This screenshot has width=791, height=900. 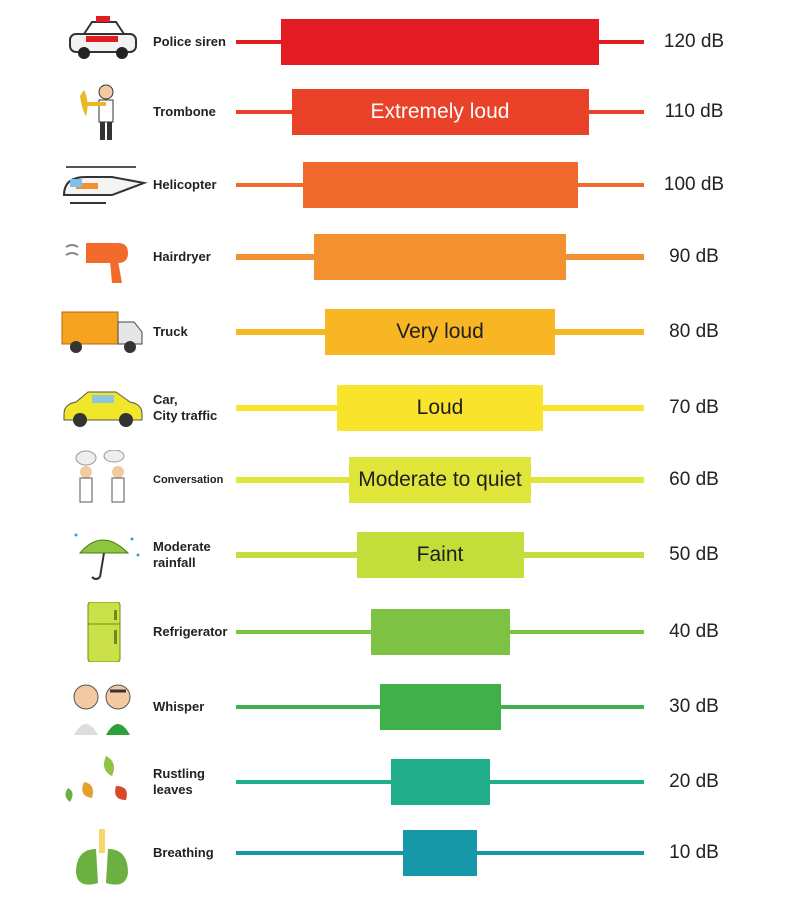 I want to click on source-label: Whisper, so click(x=179, y=706).